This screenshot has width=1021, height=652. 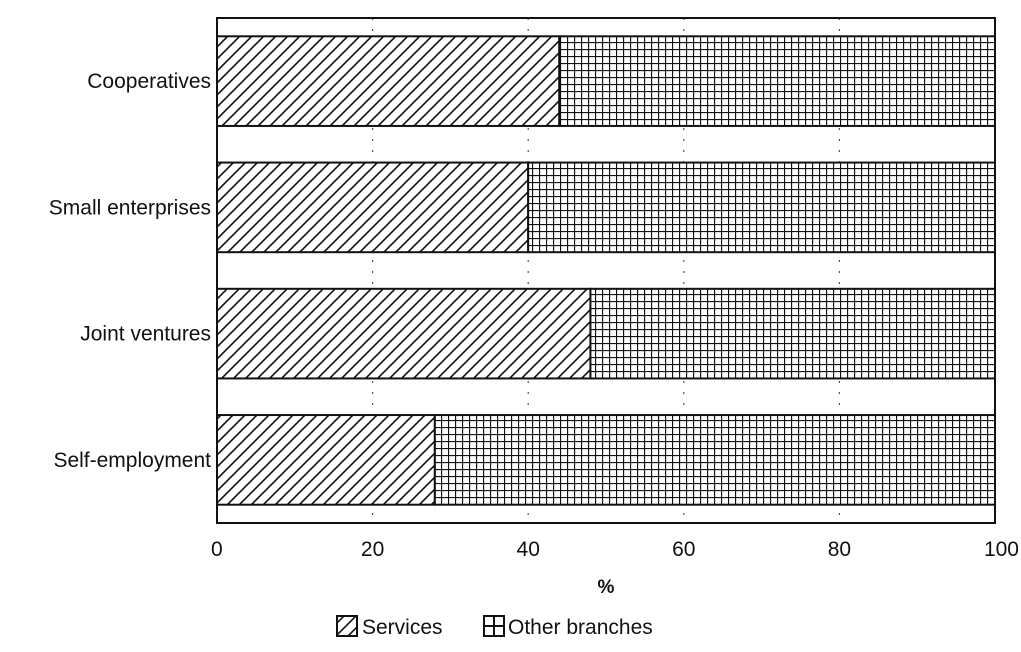 I want to click on x-tick-label: 20, so click(x=372, y=549).